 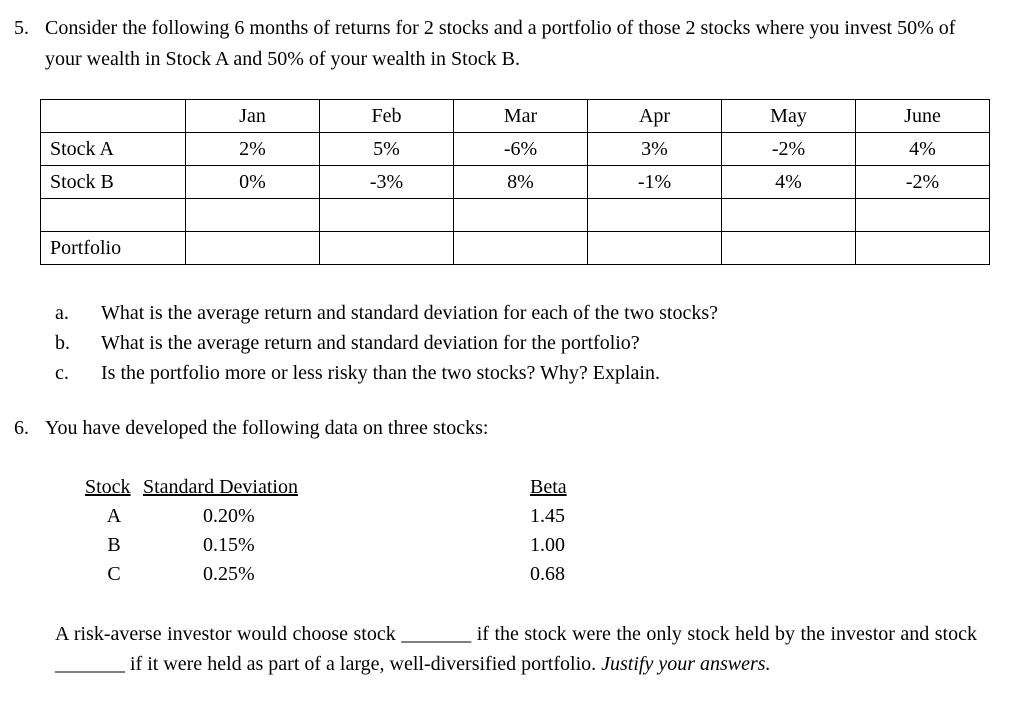 I want to click on beta-header-label: Beta, so click(x=548, y=487).